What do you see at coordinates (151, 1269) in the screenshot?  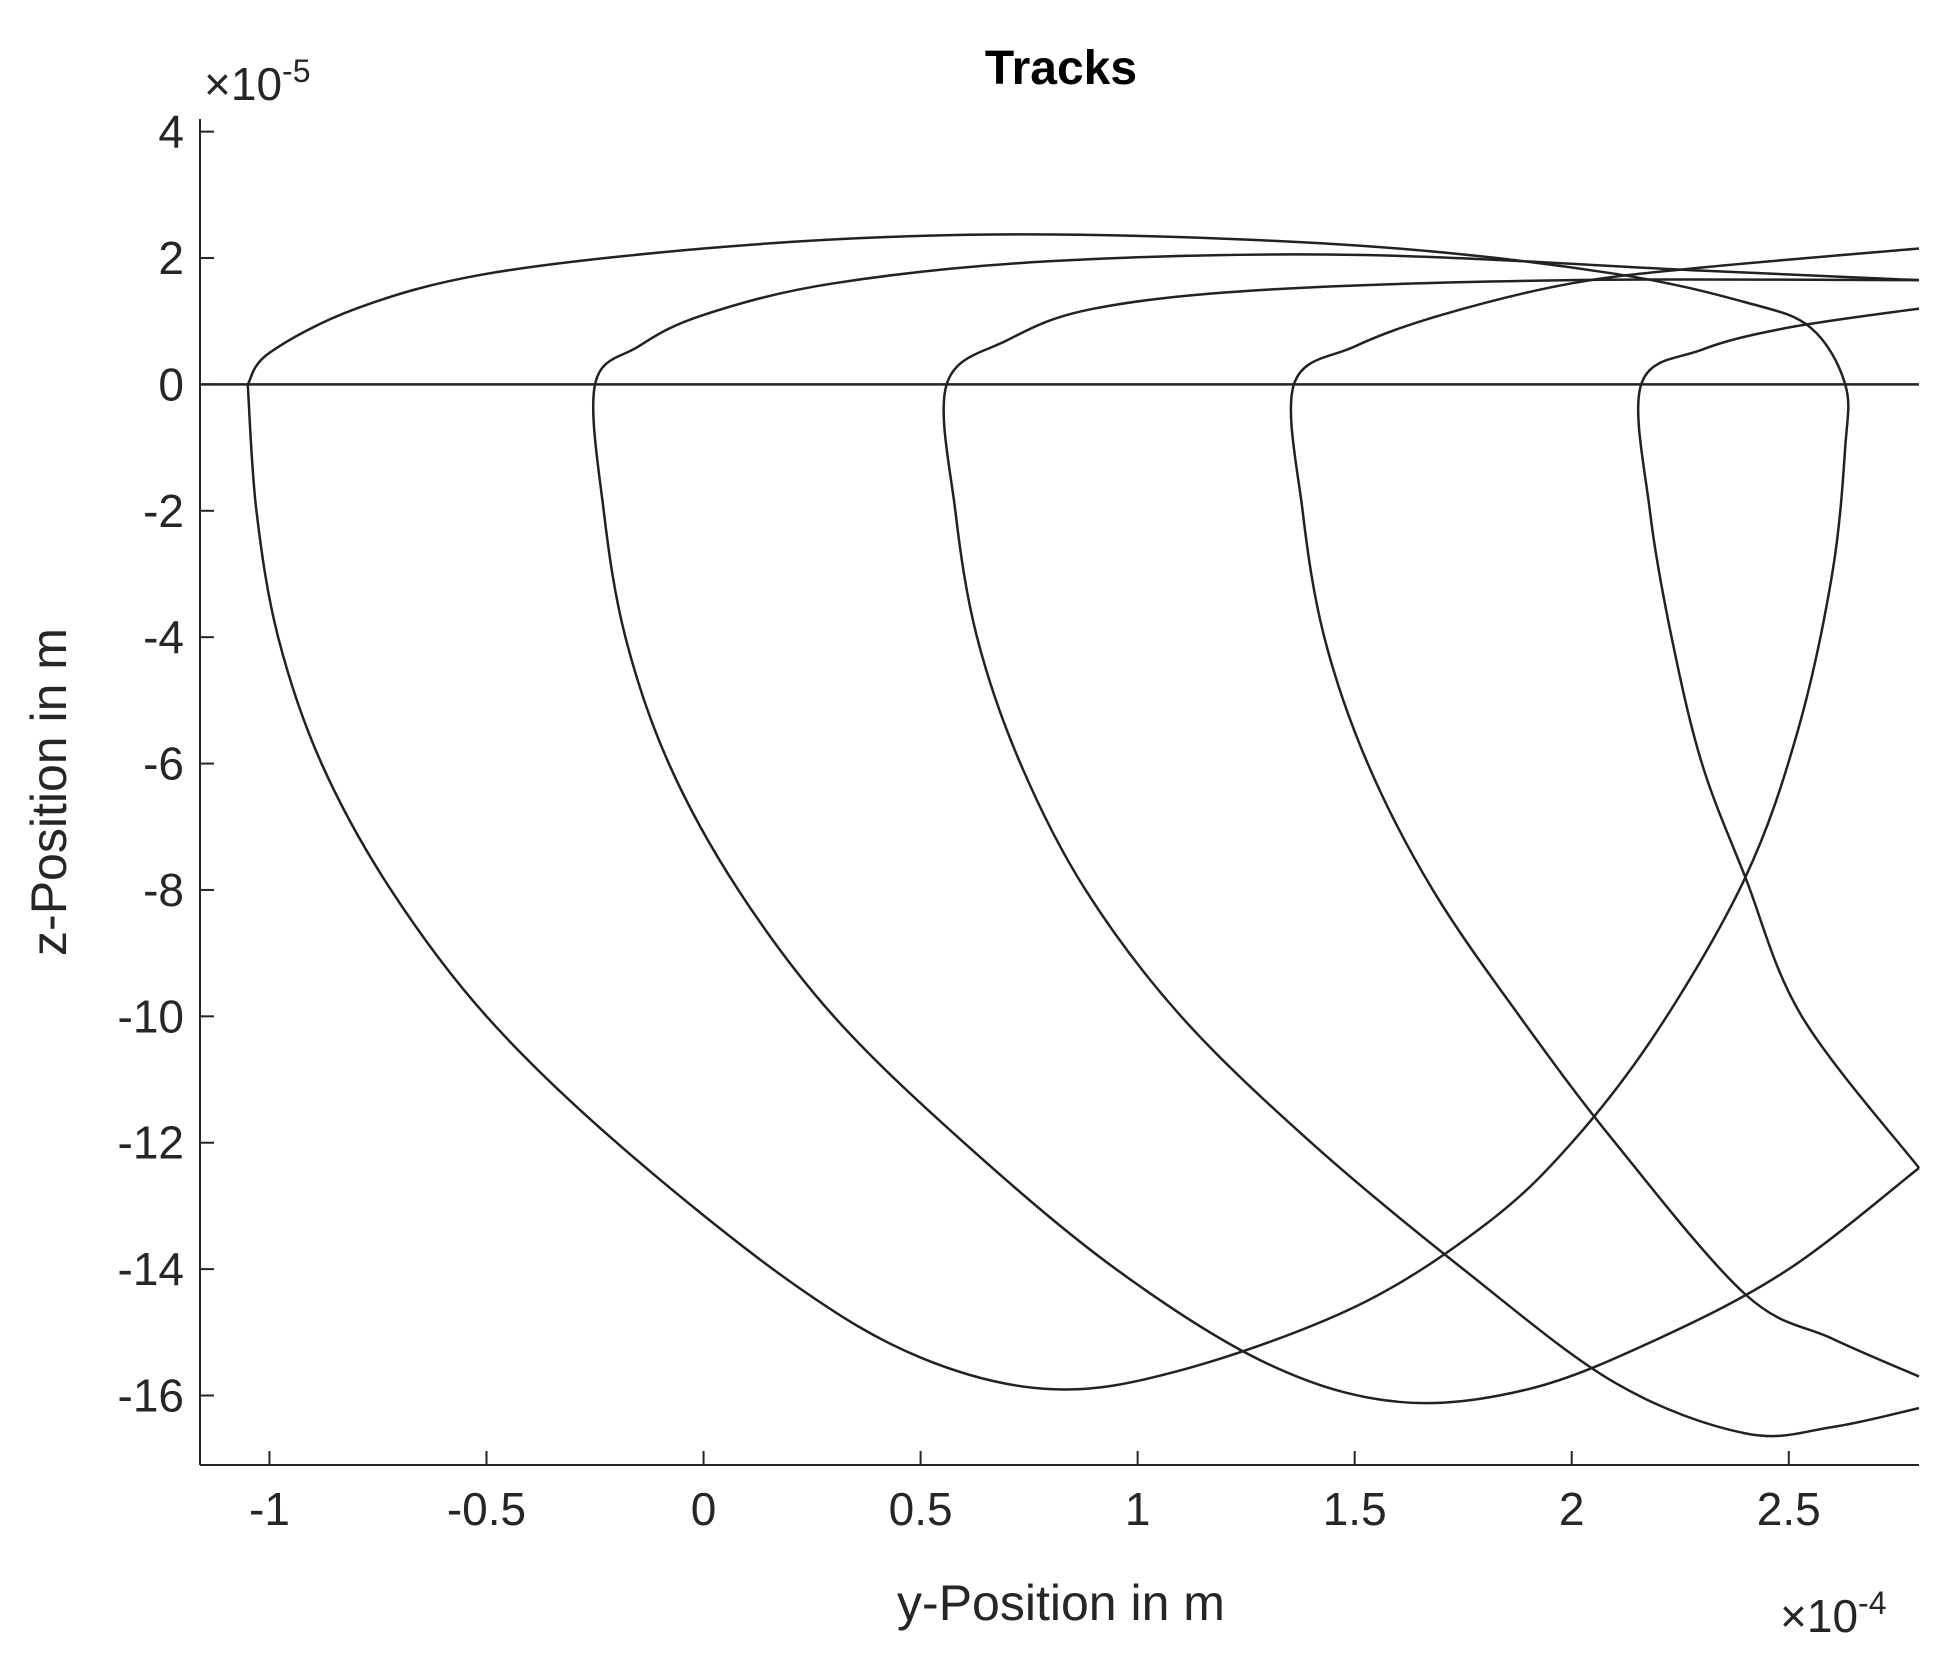 I see `y-tick-label: -14` at bounding box center [151, 1269].